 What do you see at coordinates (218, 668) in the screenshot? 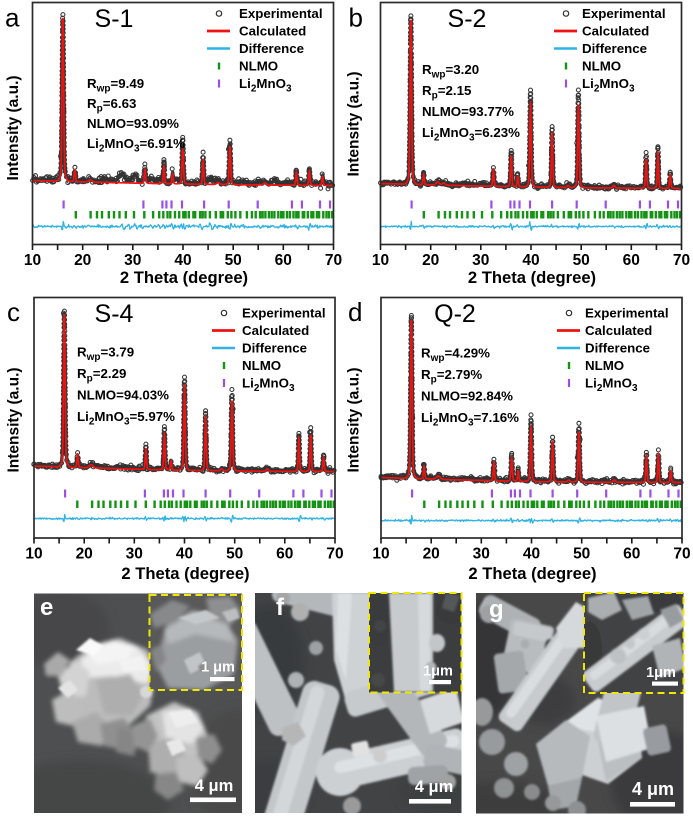
I see `svg-text: 1 μm` at bounding box center [218, 668].